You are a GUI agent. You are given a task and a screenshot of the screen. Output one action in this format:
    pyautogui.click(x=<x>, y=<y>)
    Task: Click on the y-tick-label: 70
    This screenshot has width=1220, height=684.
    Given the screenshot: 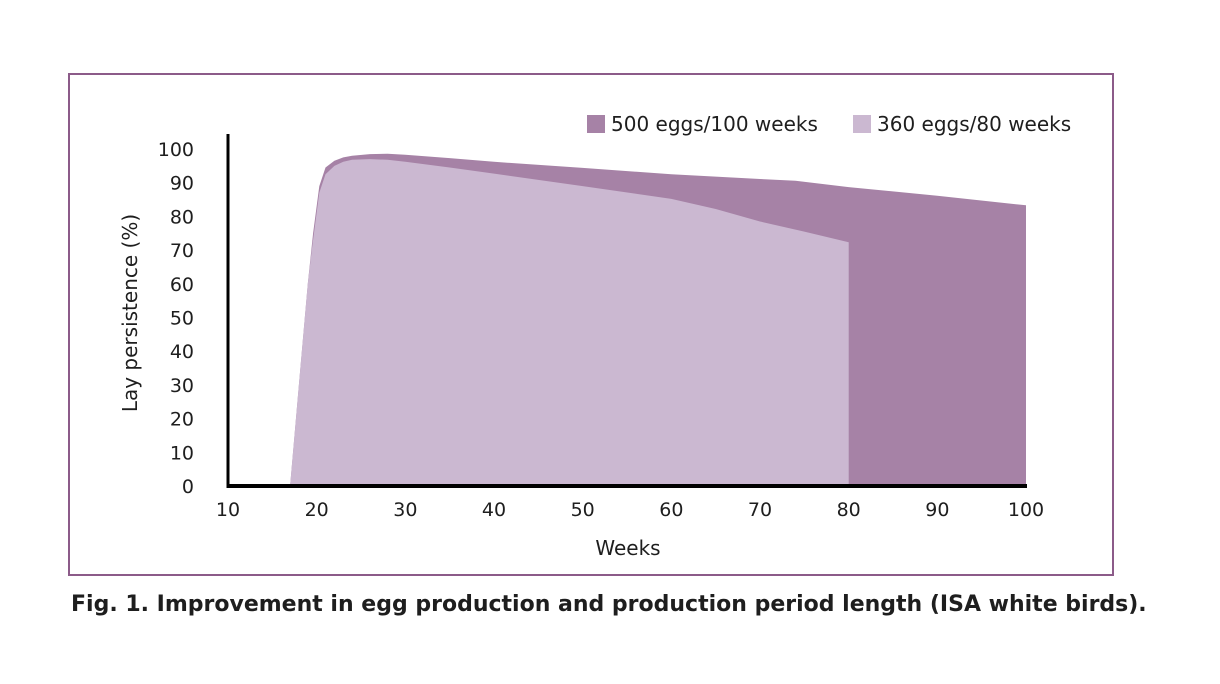 What is the action you would take?
    pyautogui.click(x=182, y=251)
    